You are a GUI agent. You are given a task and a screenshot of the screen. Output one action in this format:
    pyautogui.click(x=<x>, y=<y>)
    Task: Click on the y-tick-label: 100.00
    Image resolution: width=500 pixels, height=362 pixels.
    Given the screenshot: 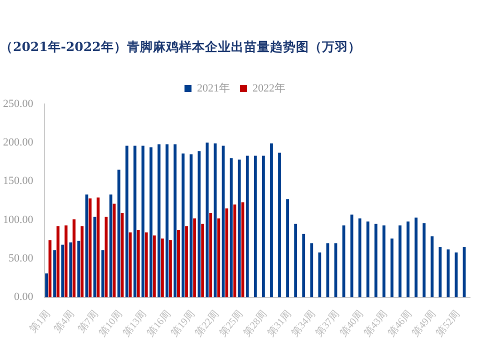 What is the action you would take?
    pyautogui.click(x=18, y=220)
    